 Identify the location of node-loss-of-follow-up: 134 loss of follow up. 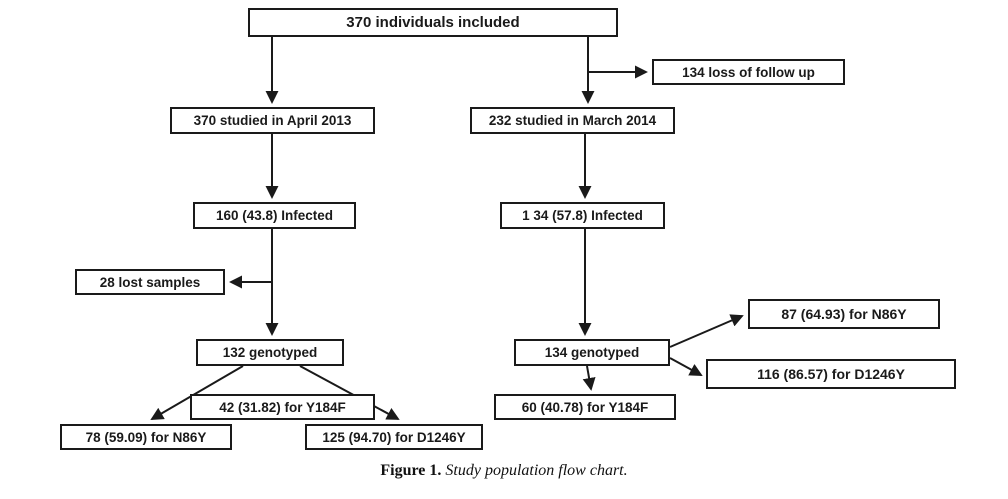
(748, 72).